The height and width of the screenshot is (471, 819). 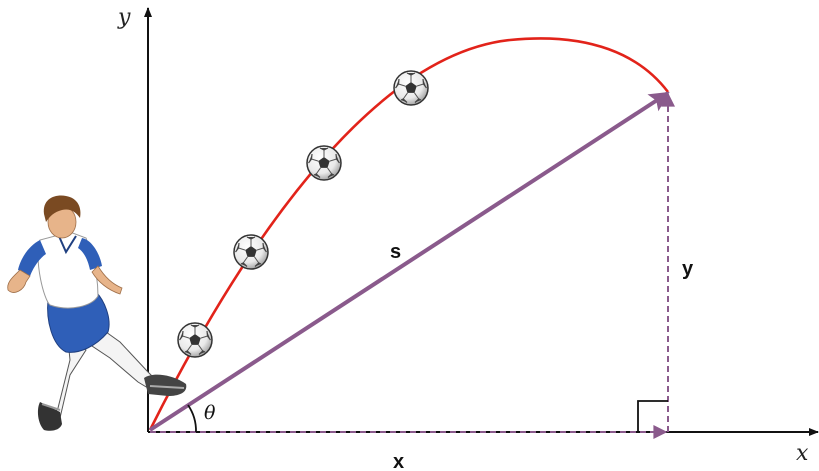 What do you see at coordinates (652, 416) in the screenshot?
I see `right-angle-marker` at bounding box center [652, 416].